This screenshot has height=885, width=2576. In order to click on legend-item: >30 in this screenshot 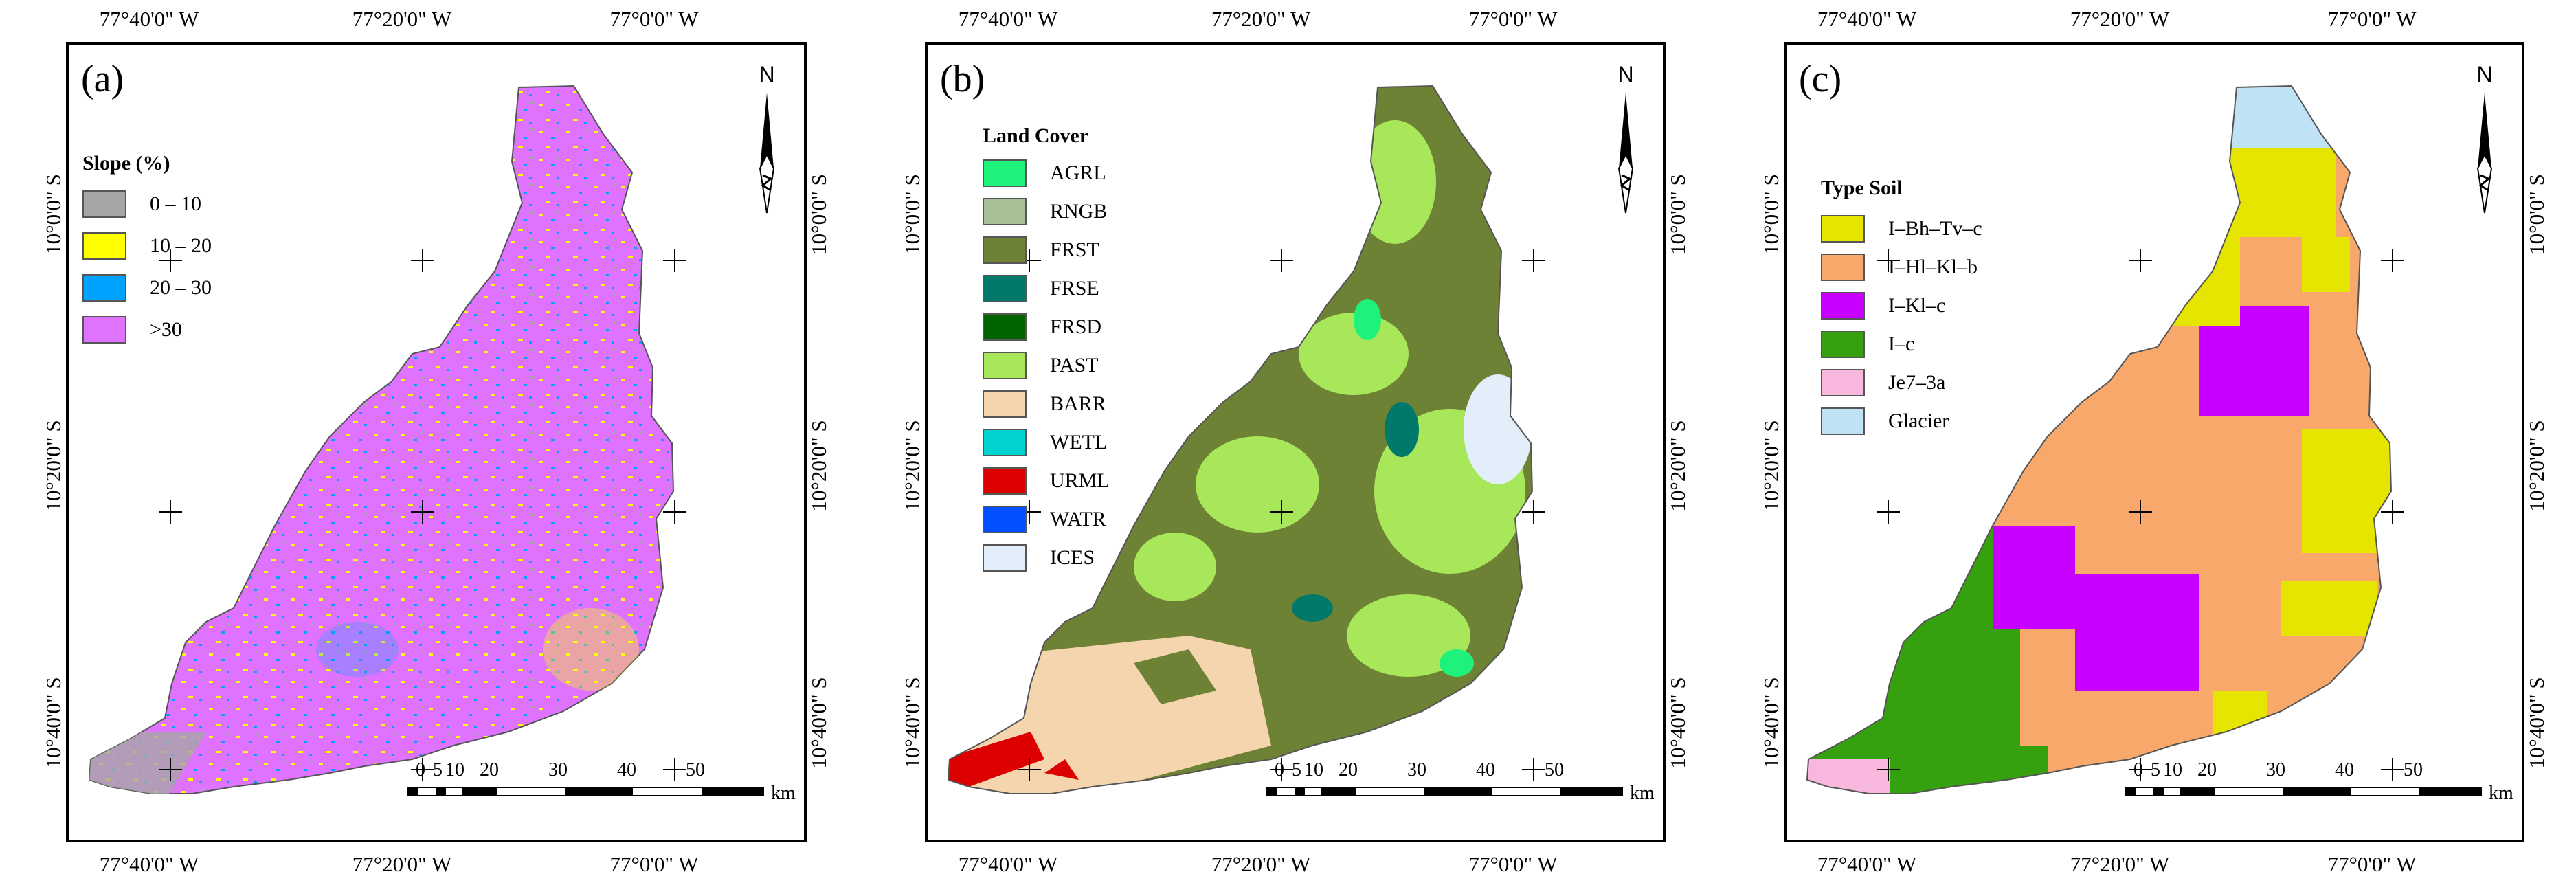, I will do `click(132, 330)`.